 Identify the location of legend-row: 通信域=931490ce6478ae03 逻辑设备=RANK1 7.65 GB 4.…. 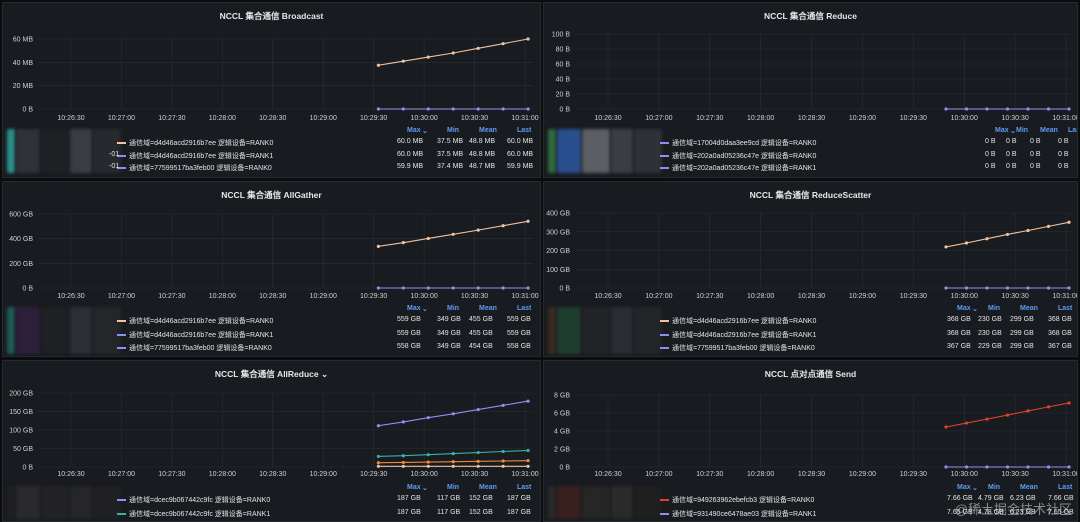
(810, 514).